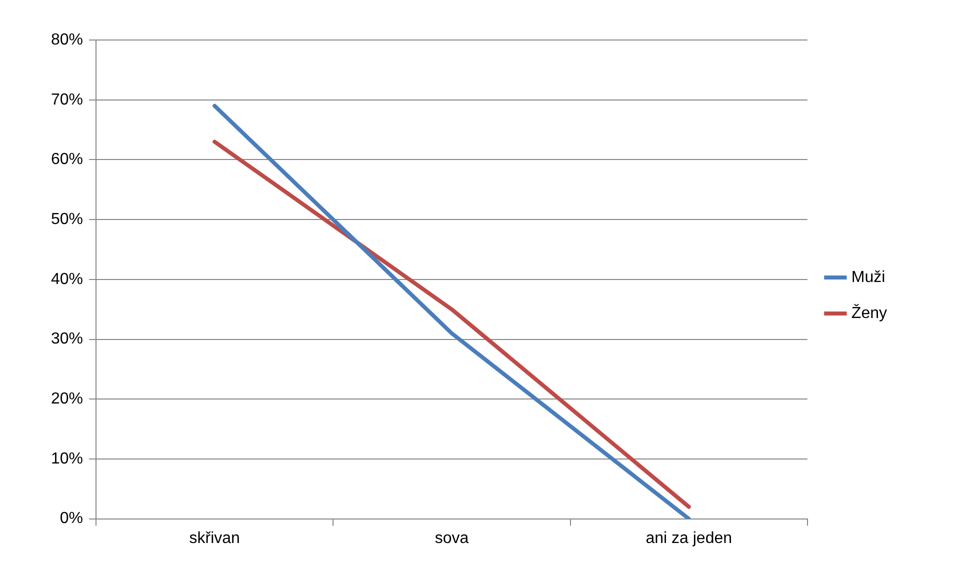 The height and width of the screenshot is (581, 957). Describe the element at coordinates (868, 277) in the screenshot. I see `legend-label: Muži` at that location.